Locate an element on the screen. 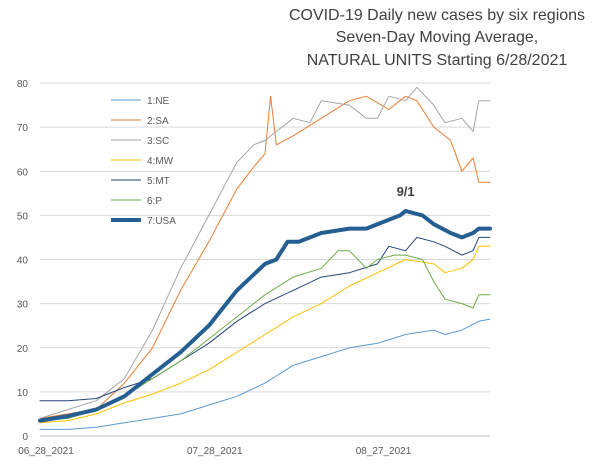  y-tick-label: 80 is located at coordinates (23, 84).